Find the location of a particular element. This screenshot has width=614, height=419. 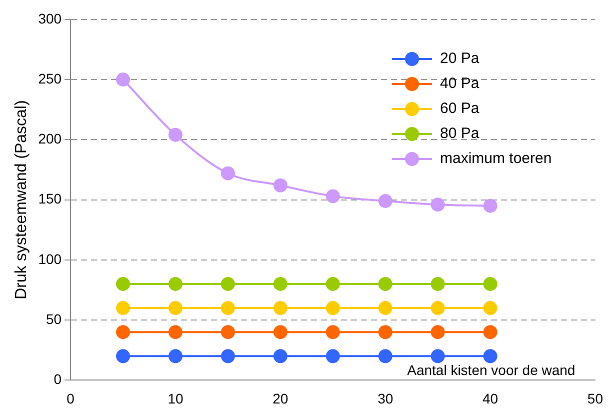

legend-label: maximum toeren is located at coordinates (496, 158).